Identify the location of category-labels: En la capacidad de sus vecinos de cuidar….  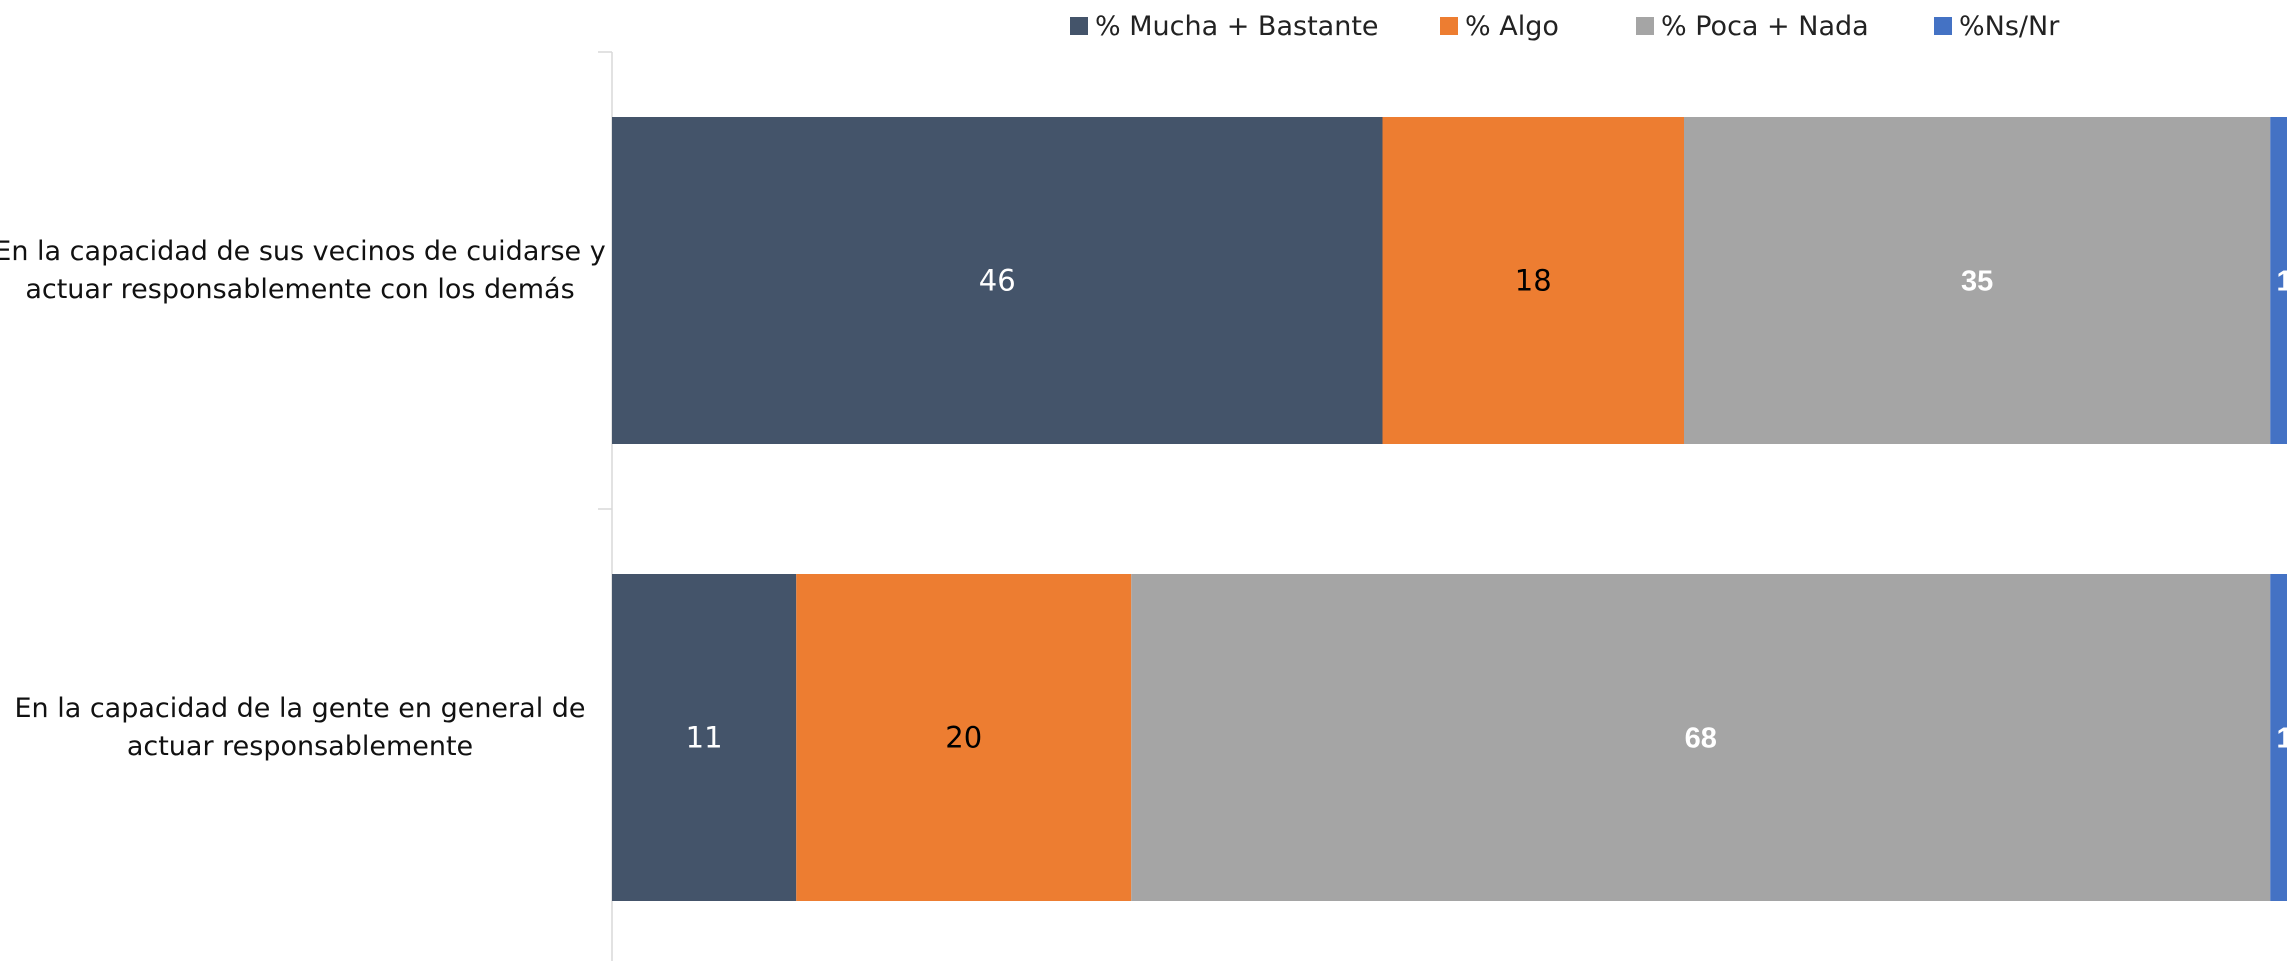
(303, 499).